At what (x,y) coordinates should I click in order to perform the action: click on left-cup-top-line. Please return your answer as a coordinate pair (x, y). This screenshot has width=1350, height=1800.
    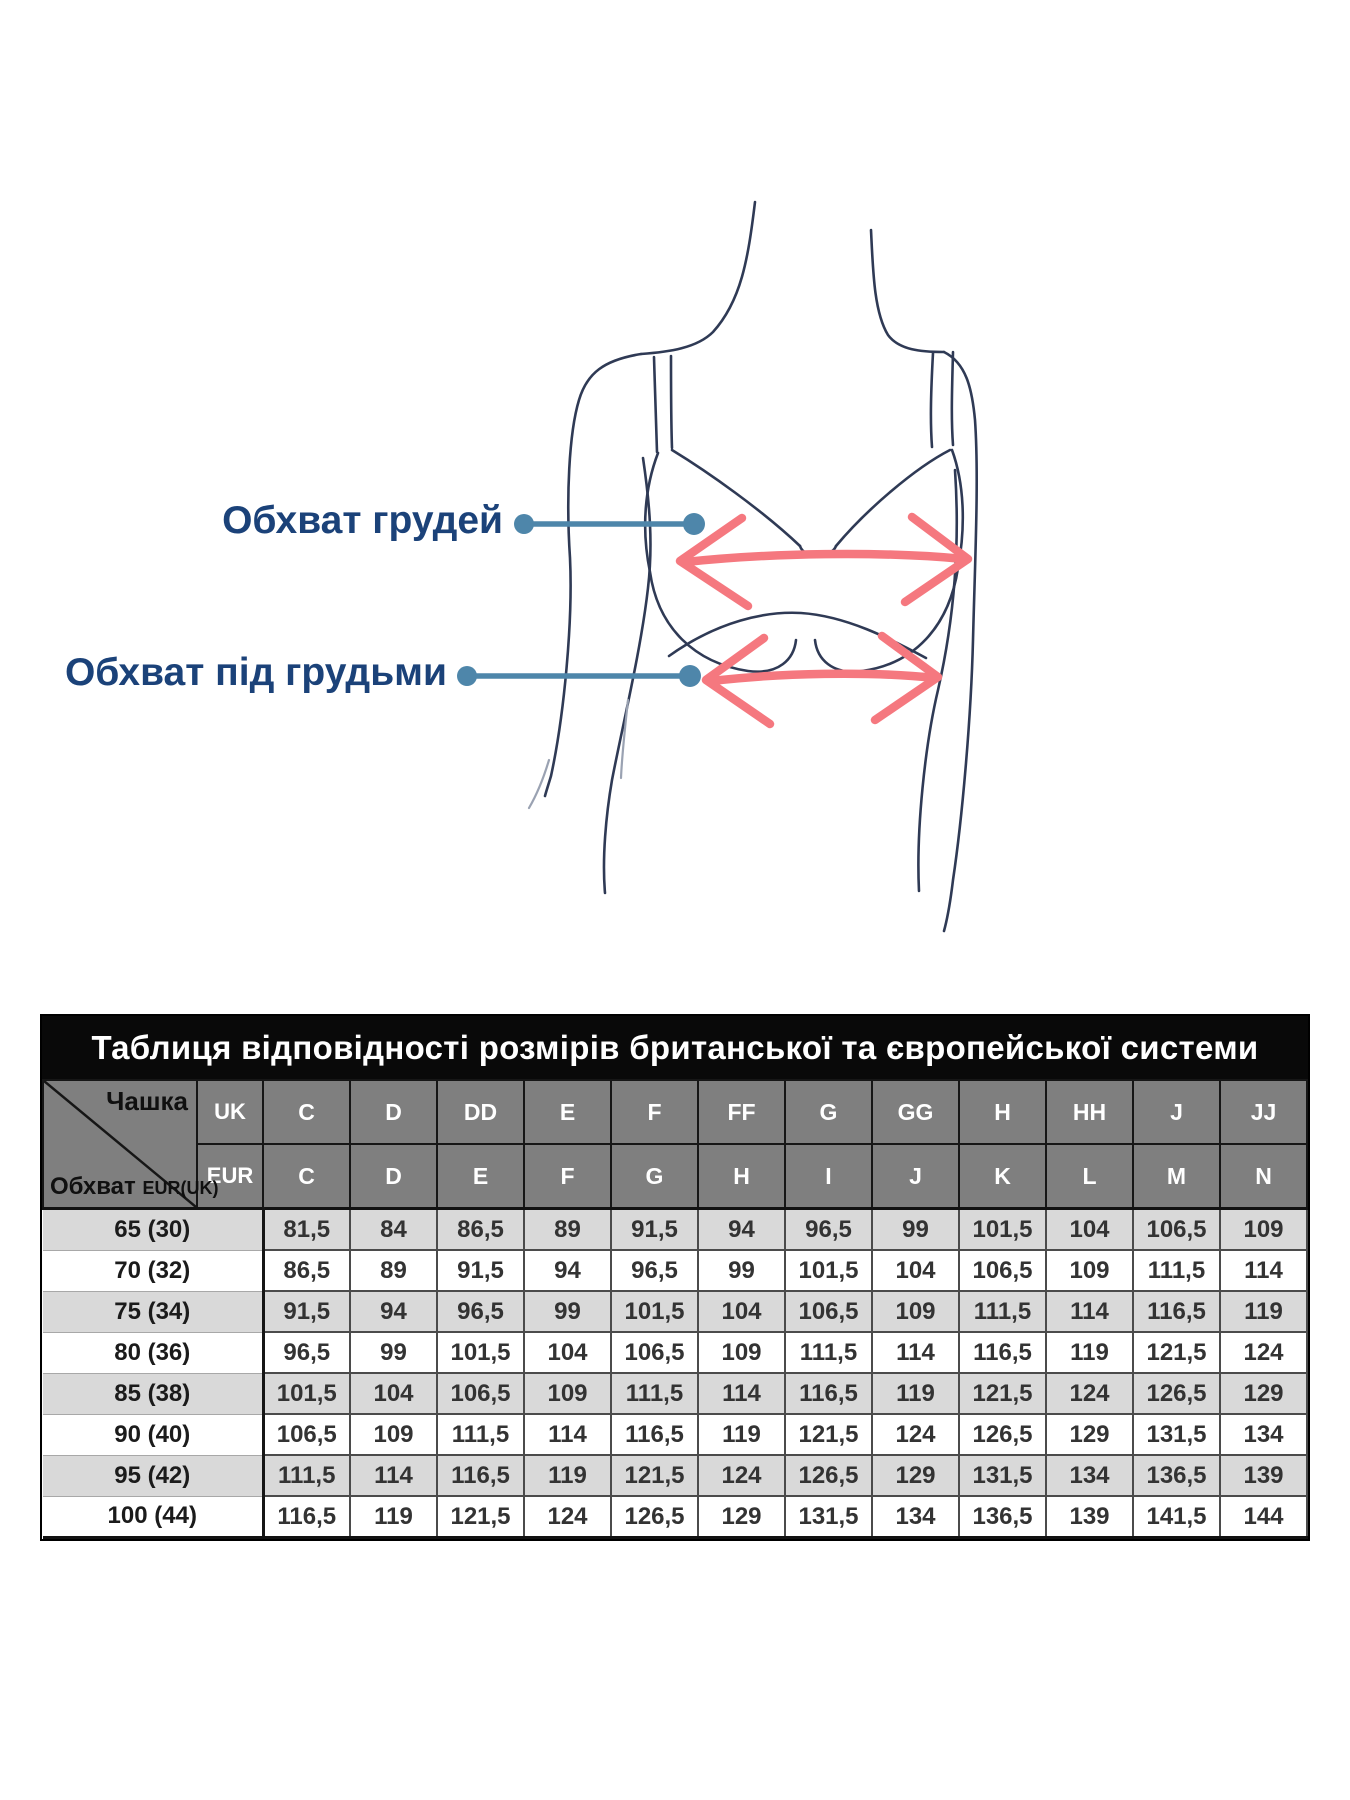
    Looking at the image, I should click on (736, 498).